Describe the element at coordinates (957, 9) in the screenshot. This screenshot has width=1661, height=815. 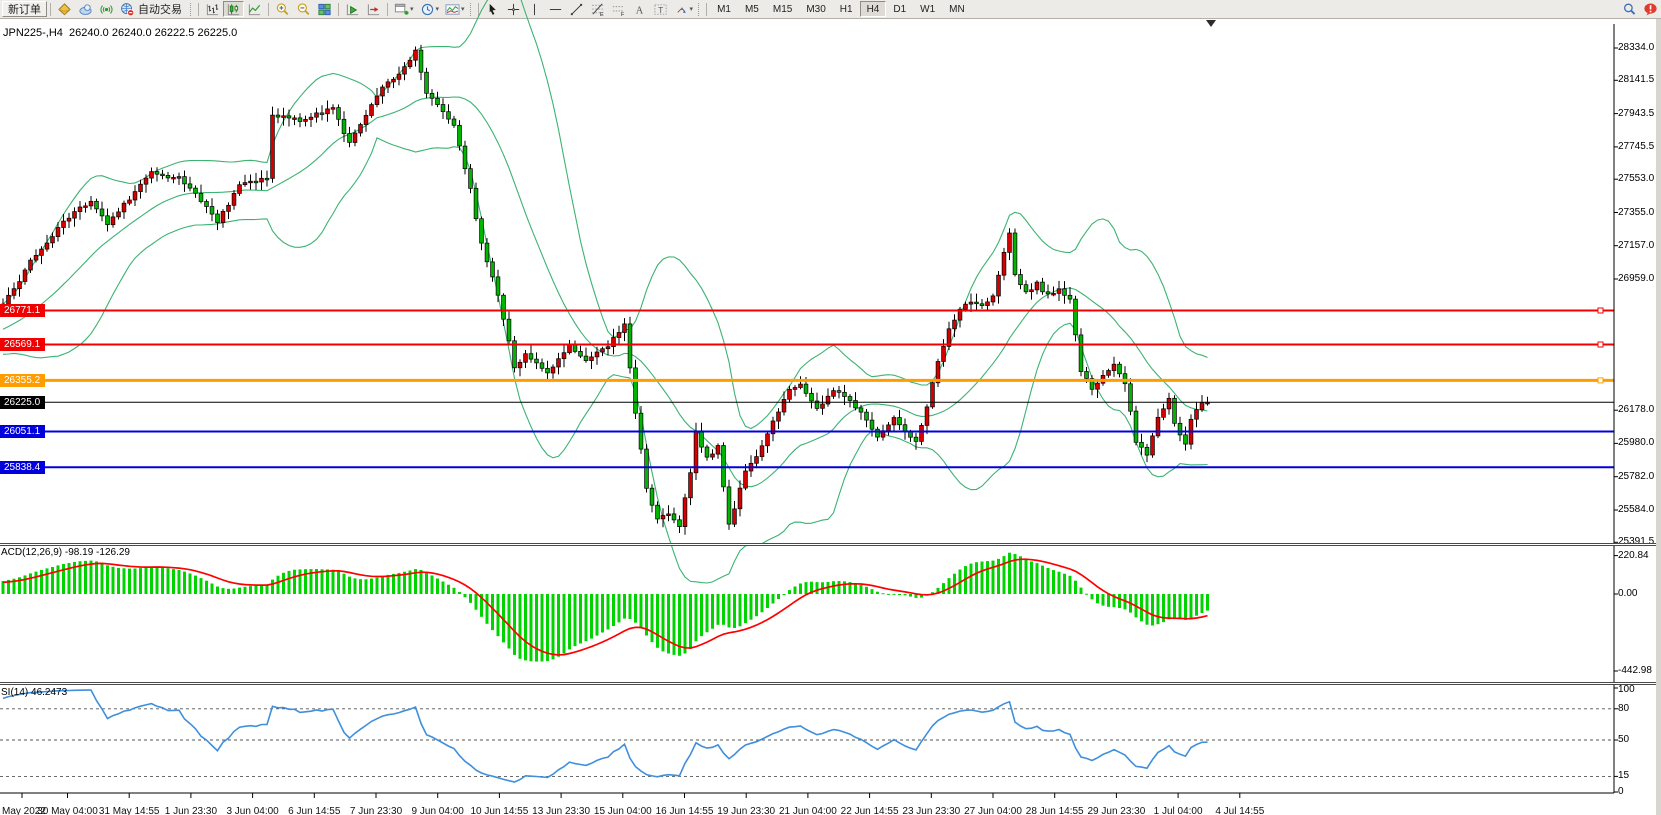
I see `timeframe-mn-button: MN` at that location.